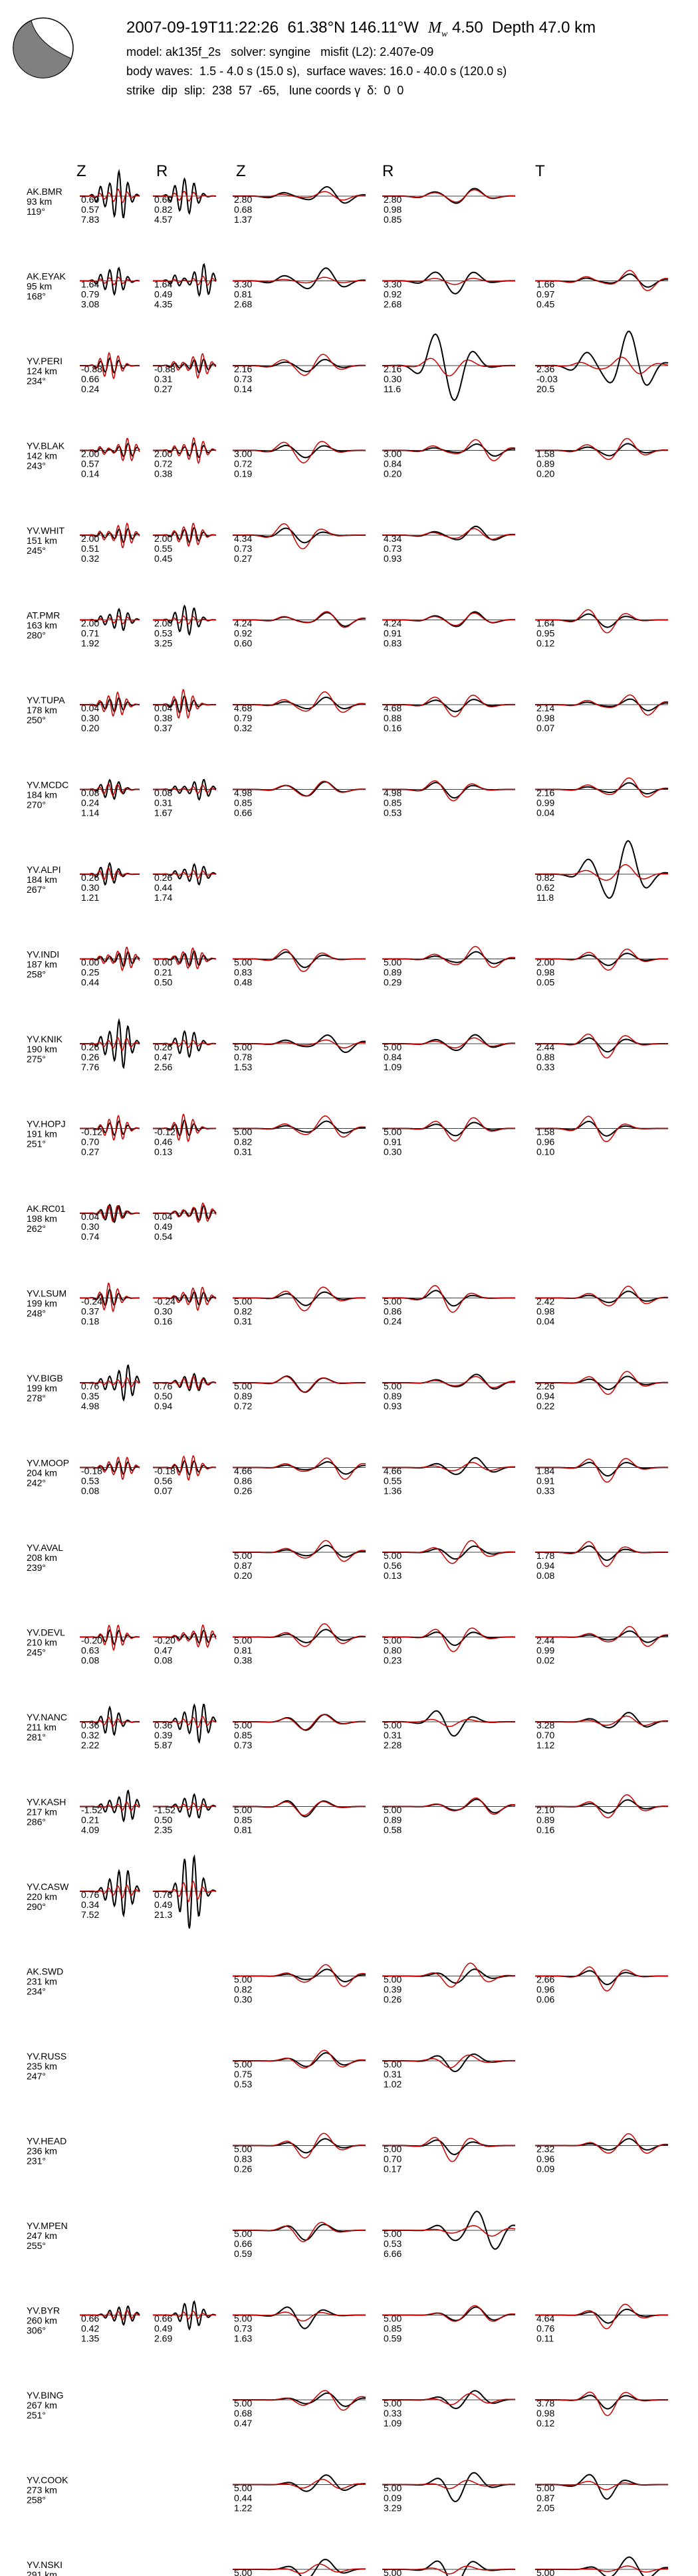 Image resolution: width=698 pixels, height=2576 pixels. I want to click on panel-stat-ratio: 4.09, so click(90, 1830).